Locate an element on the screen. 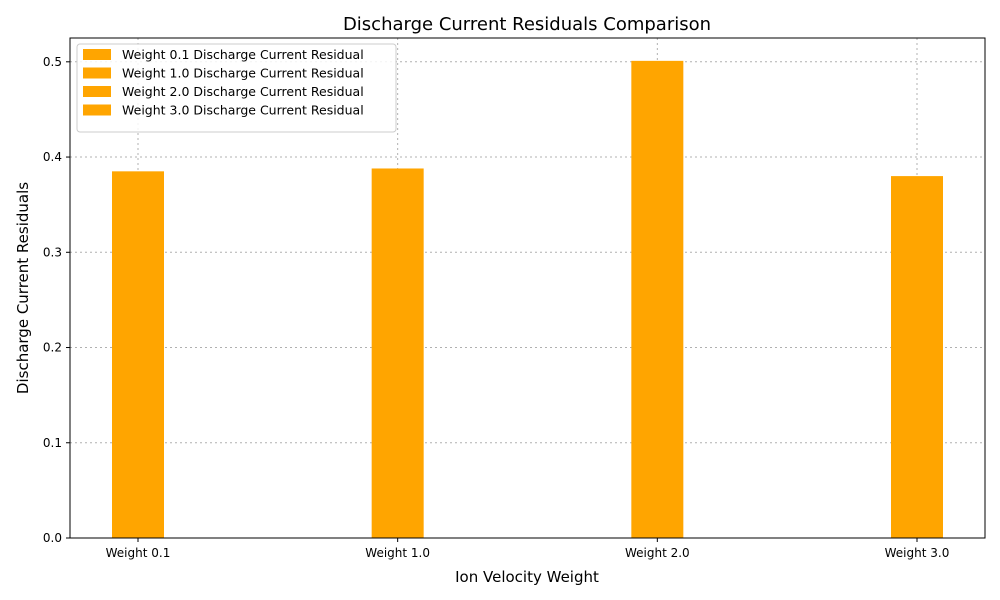 The image size is (1000, 600). y-tick-label-1: 0.1 is located at coordinates (52, 443).